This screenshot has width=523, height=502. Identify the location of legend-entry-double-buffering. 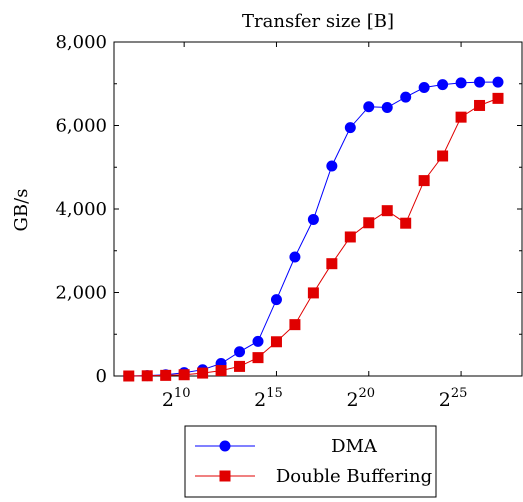
(225, 476).